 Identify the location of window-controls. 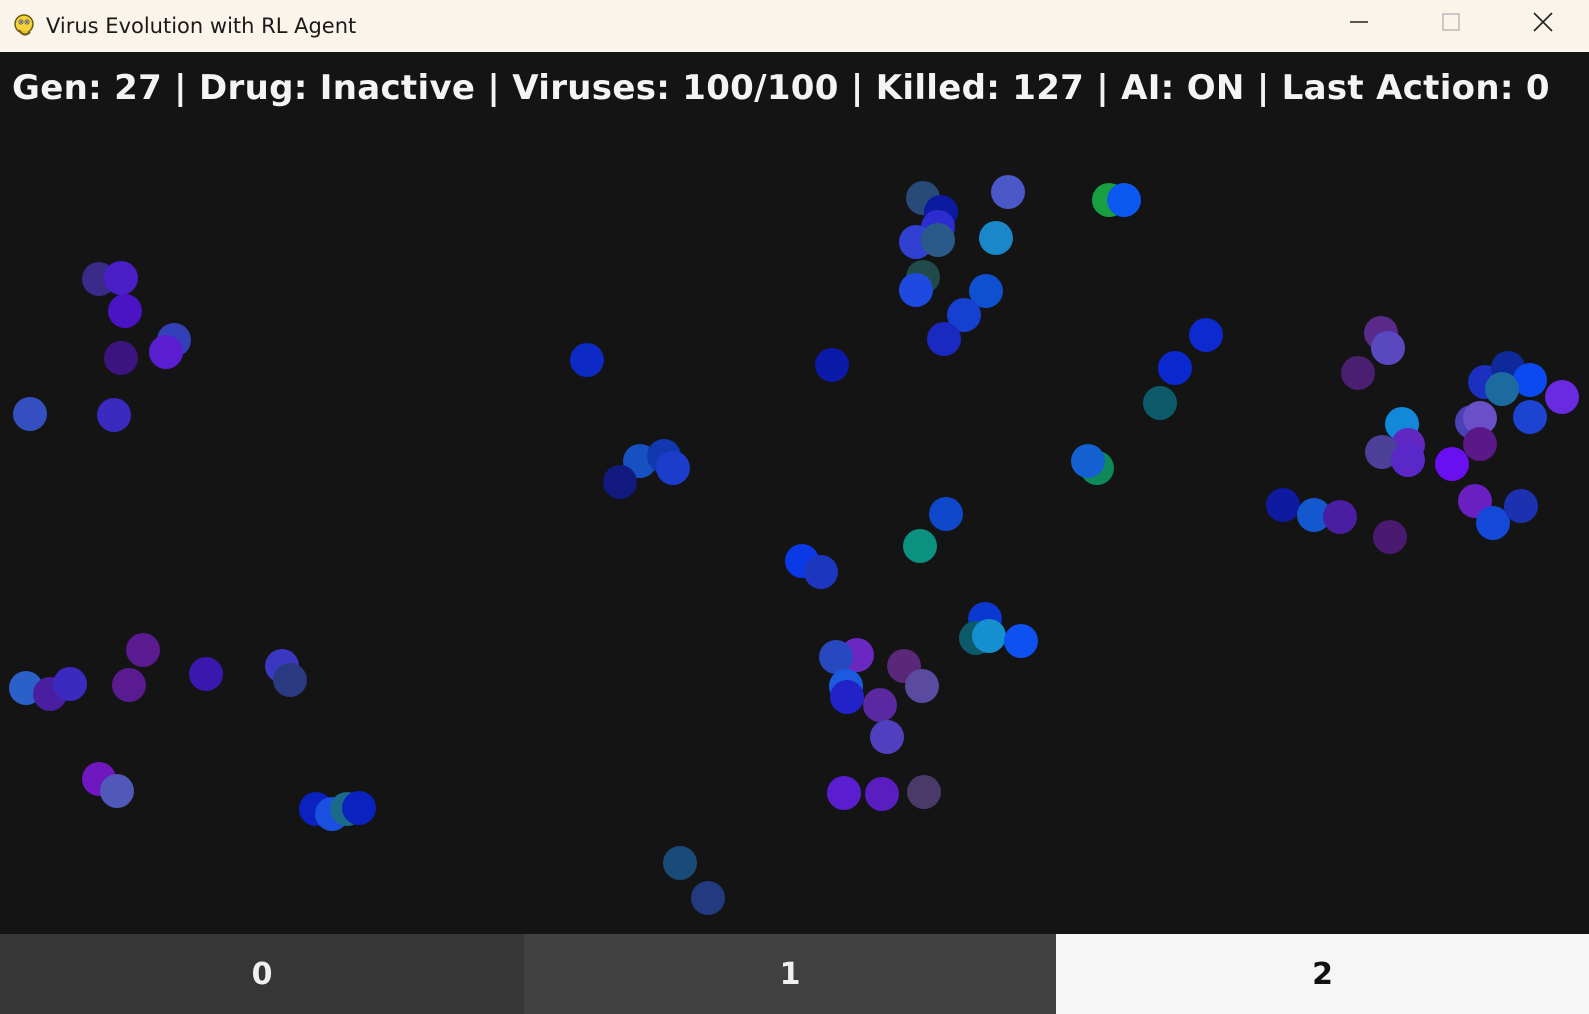
(1451, 22).